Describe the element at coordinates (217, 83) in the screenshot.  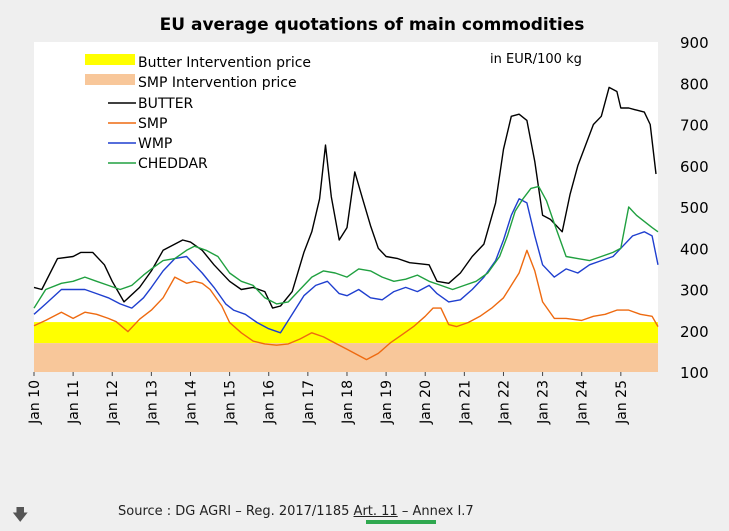
I see `legend-label: SMP Intervention price` at that location.